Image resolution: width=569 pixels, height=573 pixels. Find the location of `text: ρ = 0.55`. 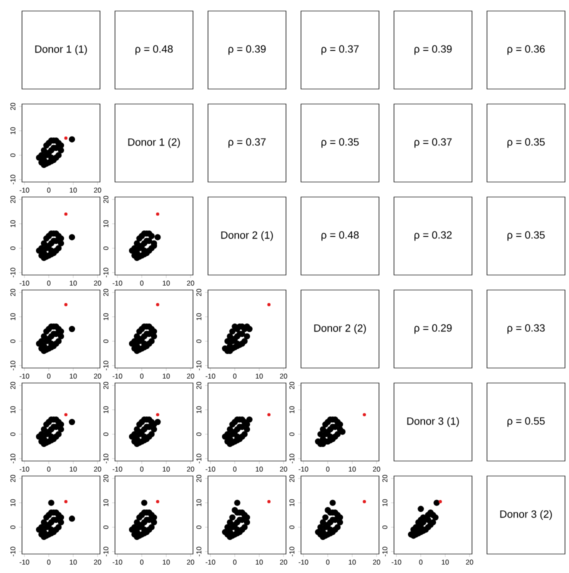

text: ρ = 0.55 is located at coordinates (526, 422).